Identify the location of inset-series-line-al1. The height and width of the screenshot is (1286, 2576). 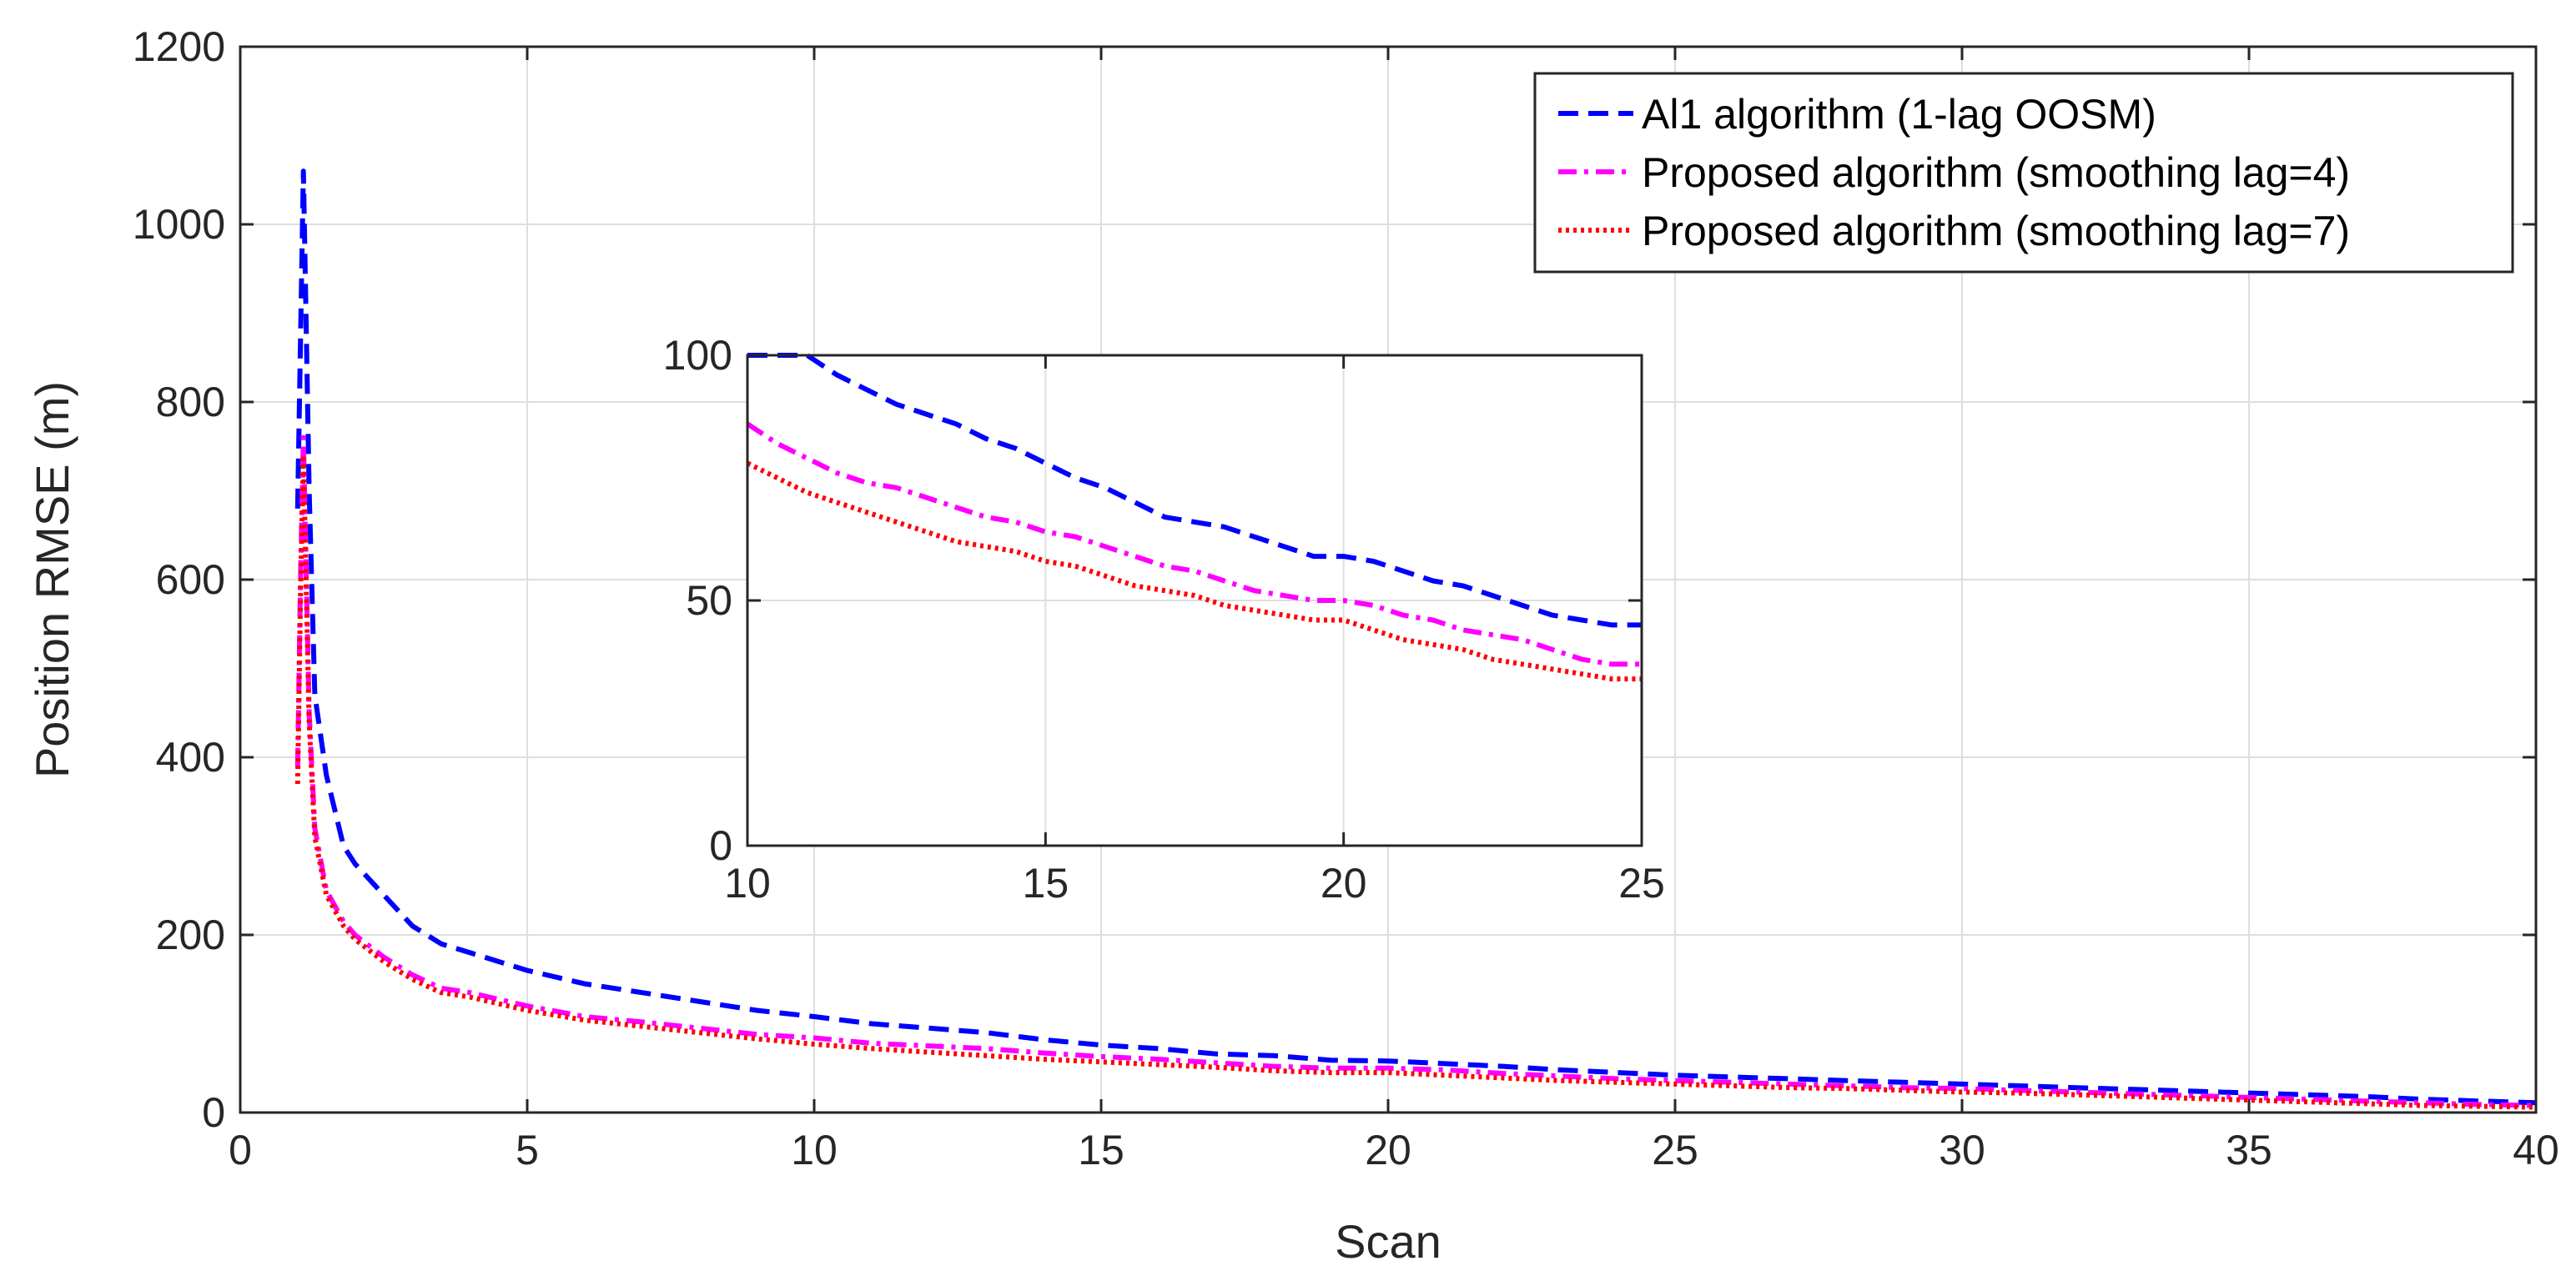
(1194, 491).